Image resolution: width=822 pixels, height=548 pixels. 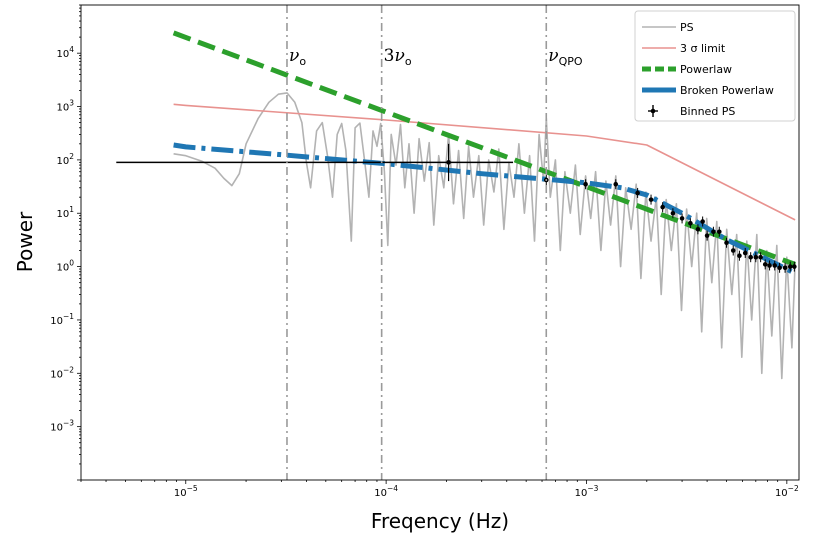 I want to click on y-tick-label: 10³, so click(x=65, y=106).